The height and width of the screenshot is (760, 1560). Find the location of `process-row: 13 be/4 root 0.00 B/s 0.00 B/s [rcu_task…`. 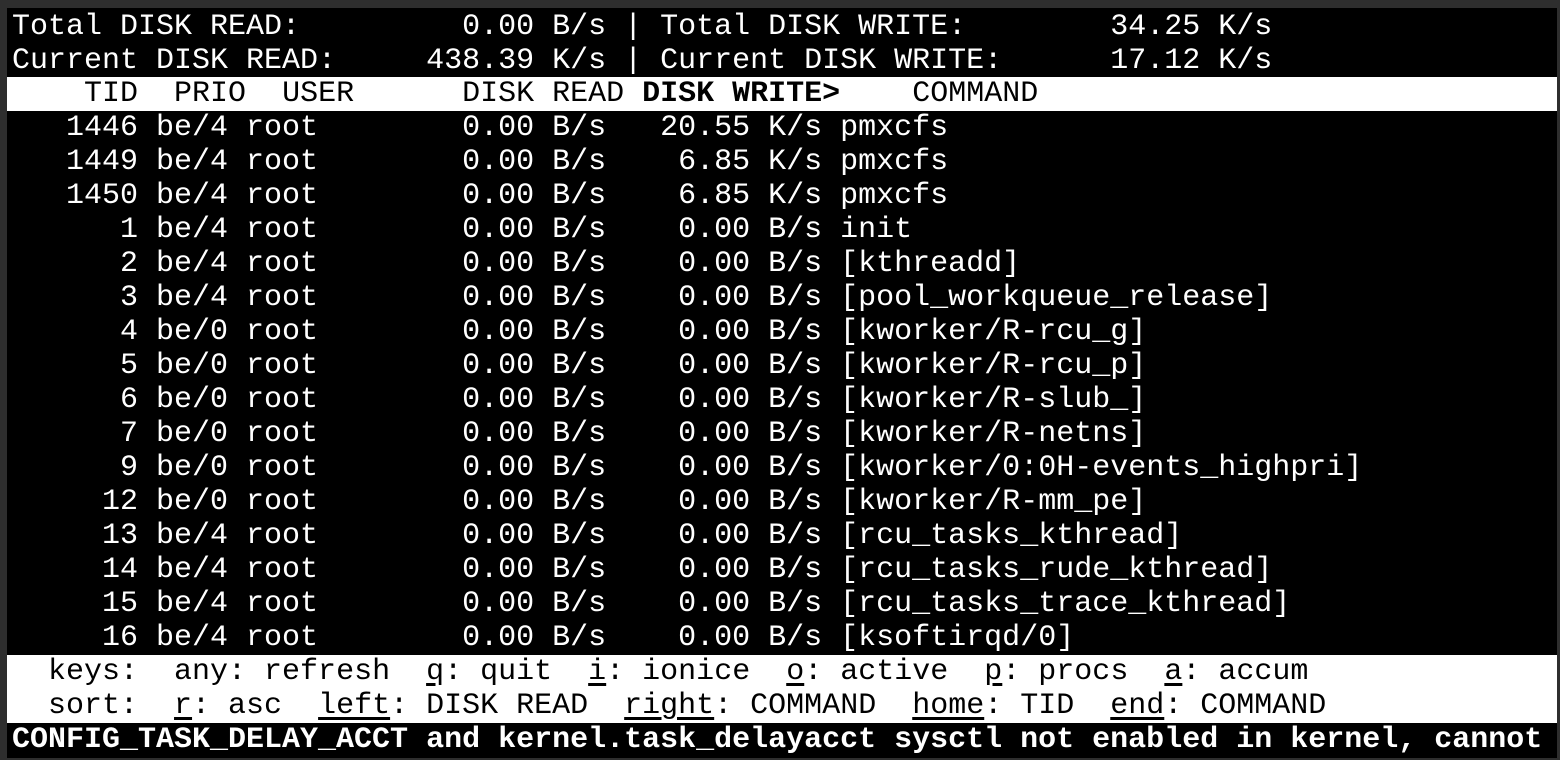

process-row: 13 be/4 root 0.00 B/s 0.00 B/s [rcu_task… is located at coordinates (597, 536).